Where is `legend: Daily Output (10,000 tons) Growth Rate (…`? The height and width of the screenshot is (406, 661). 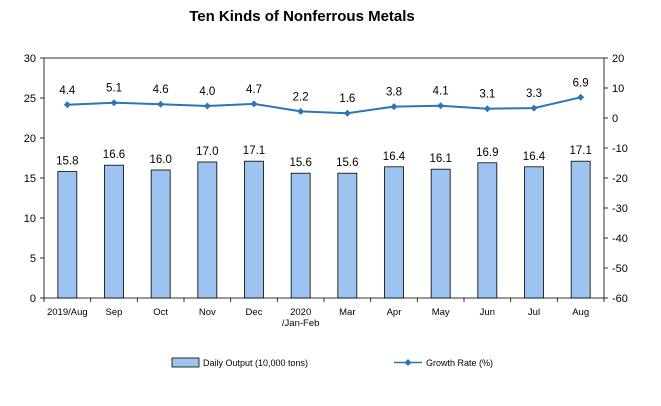 legend: Daily Output (10,000 tons) Growth Rate (… is located at coordinates (332, 362).